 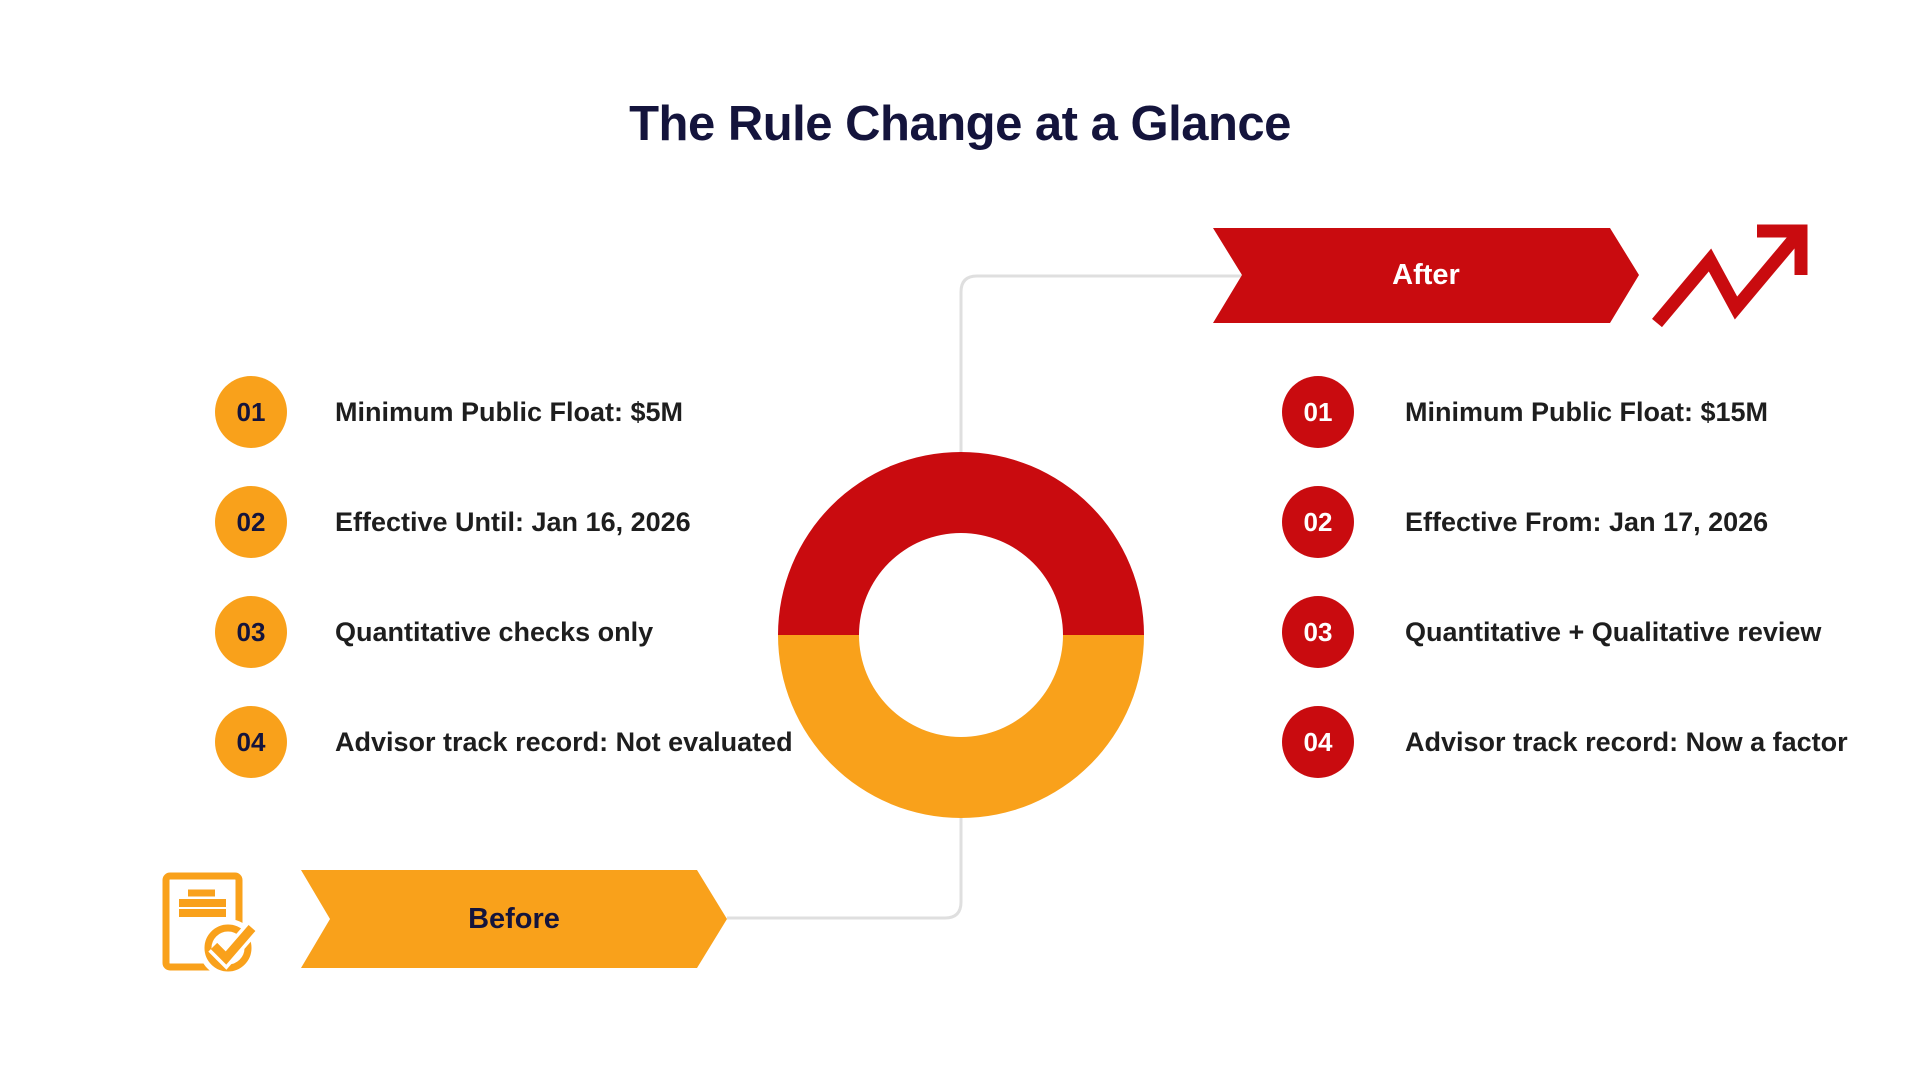 What do you see at coordinates (494, 631) in the screenshot?
I see `before-item-text: Quantitative checks only` at bounding box center [494, 631].